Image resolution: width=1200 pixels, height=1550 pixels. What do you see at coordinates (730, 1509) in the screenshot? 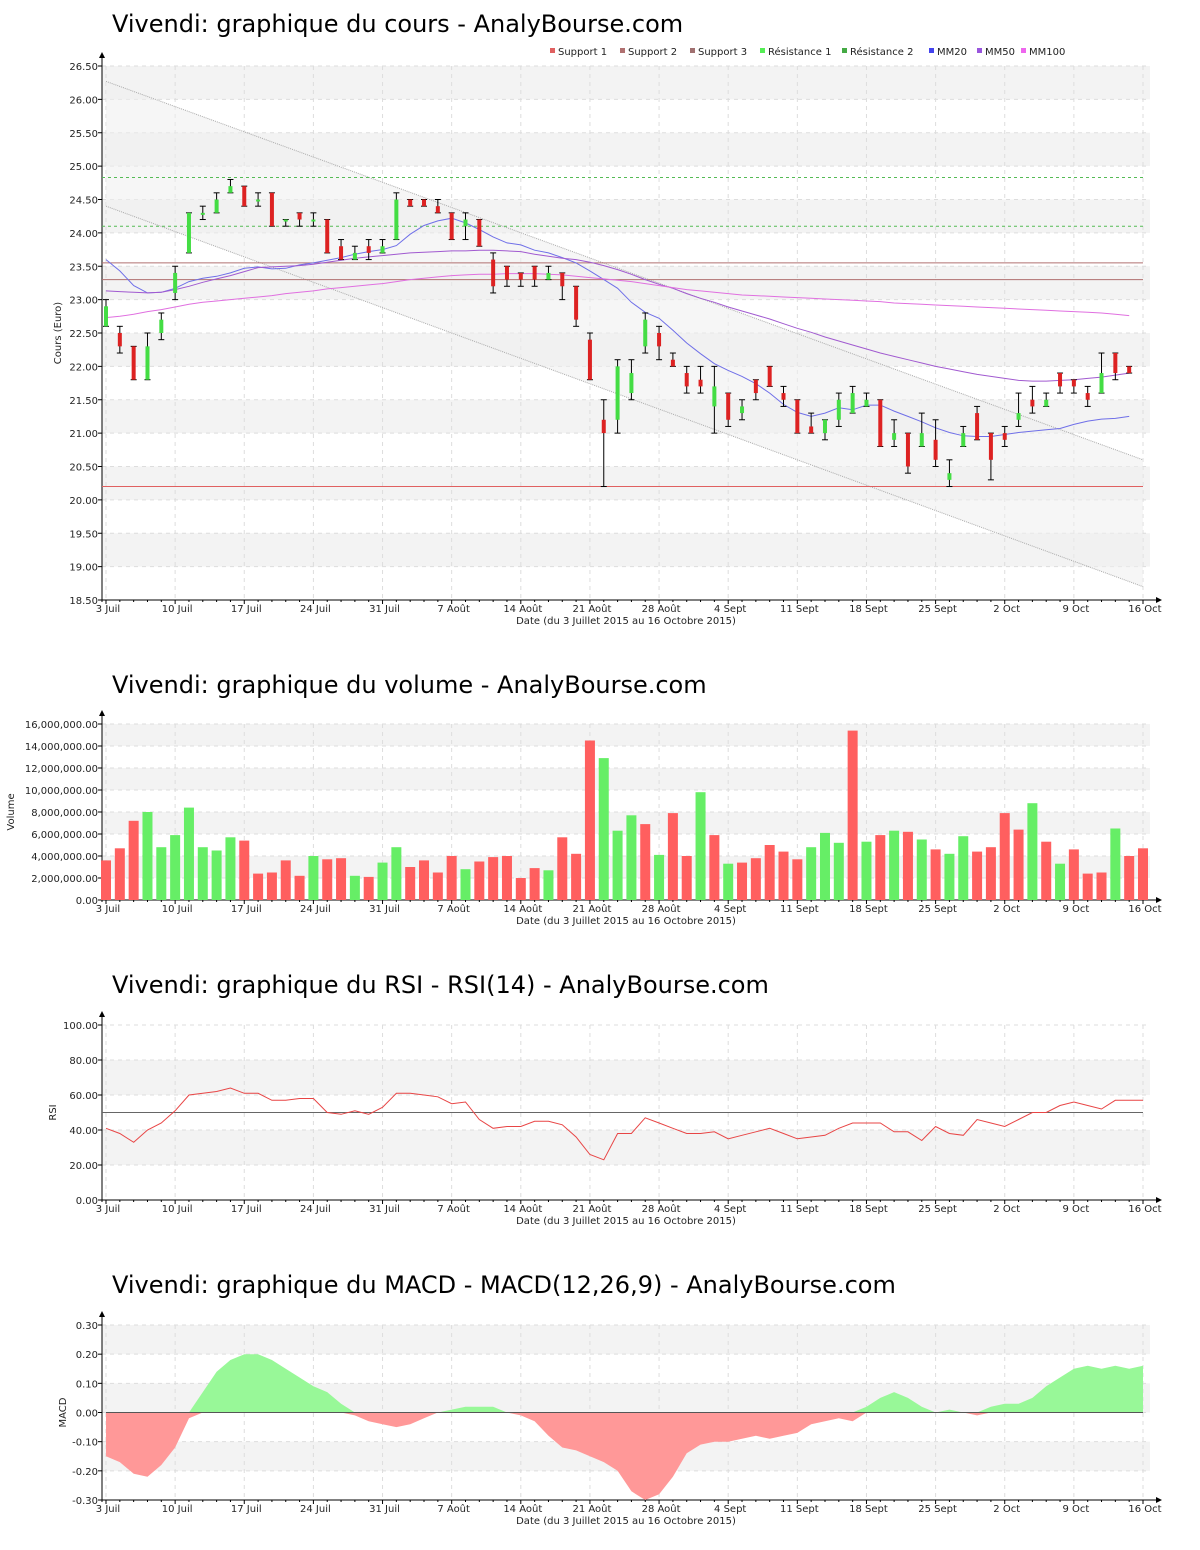
I see `x-tick-label: 4 Sept` at bounding box center [730, 1509].